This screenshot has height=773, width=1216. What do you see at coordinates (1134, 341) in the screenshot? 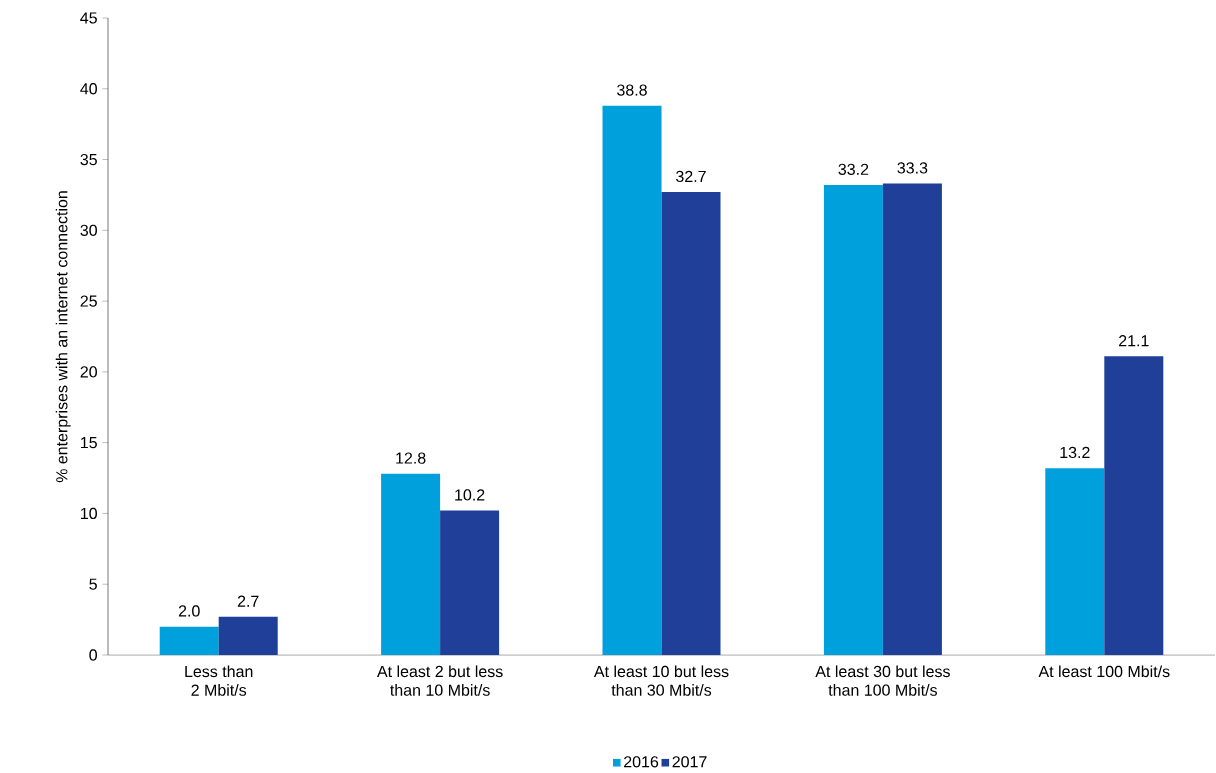
I see `data-label: 21.1` at bounding box center [1134, 341].